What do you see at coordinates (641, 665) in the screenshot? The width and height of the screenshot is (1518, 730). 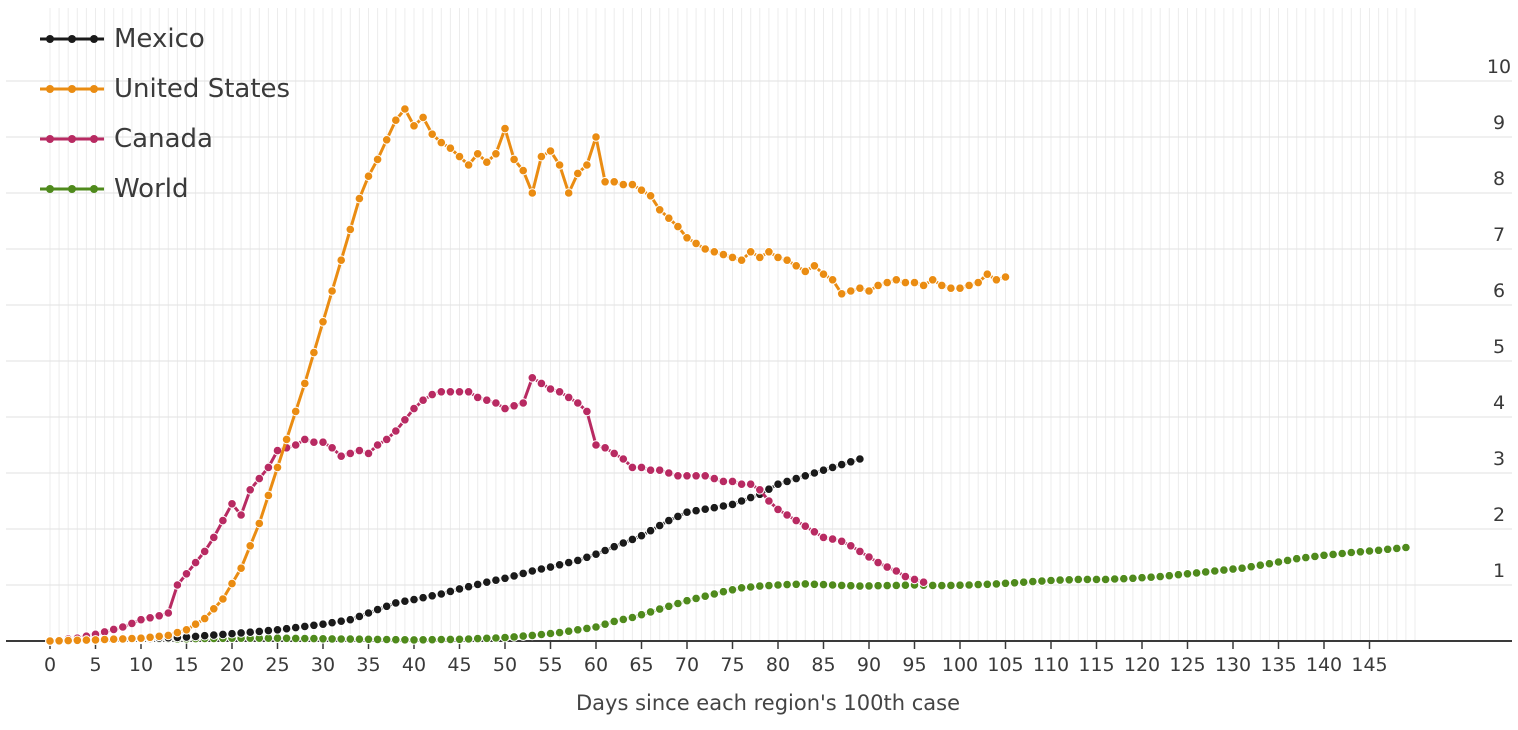 I see `x-tick-label: 65` at bounding box center [641, 665].